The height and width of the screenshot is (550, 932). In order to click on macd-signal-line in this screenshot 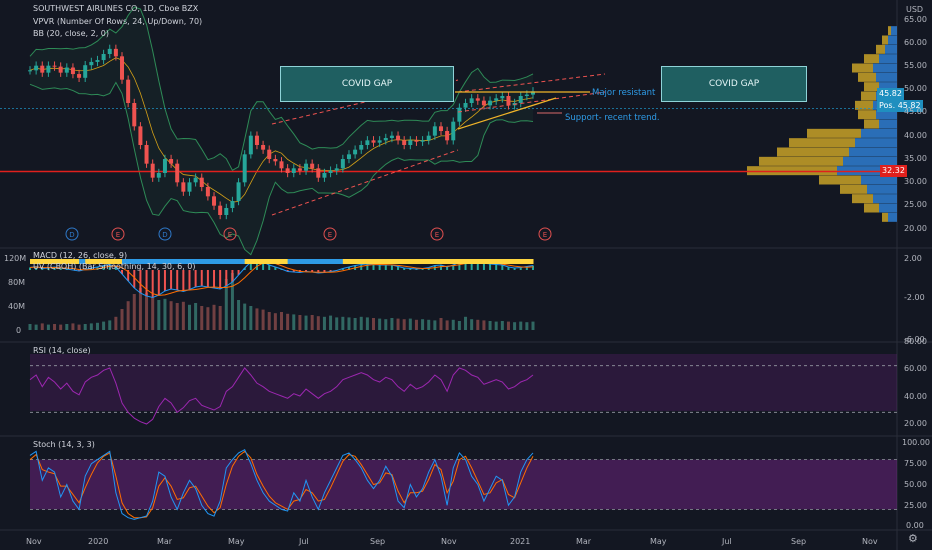, I will do `click(281, 277)`.